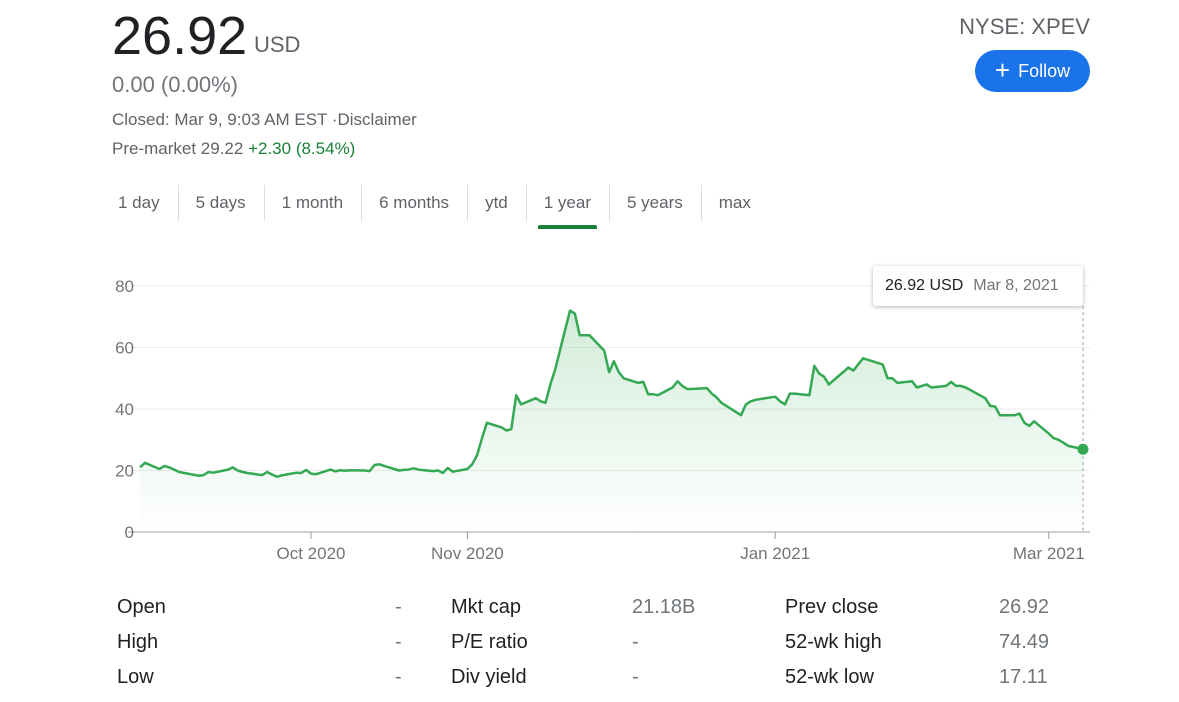 The height and width of the screenshot is (702, 1179). I want to click on stat-label-pe-ratio: P/E ratio, so click(489, 642).